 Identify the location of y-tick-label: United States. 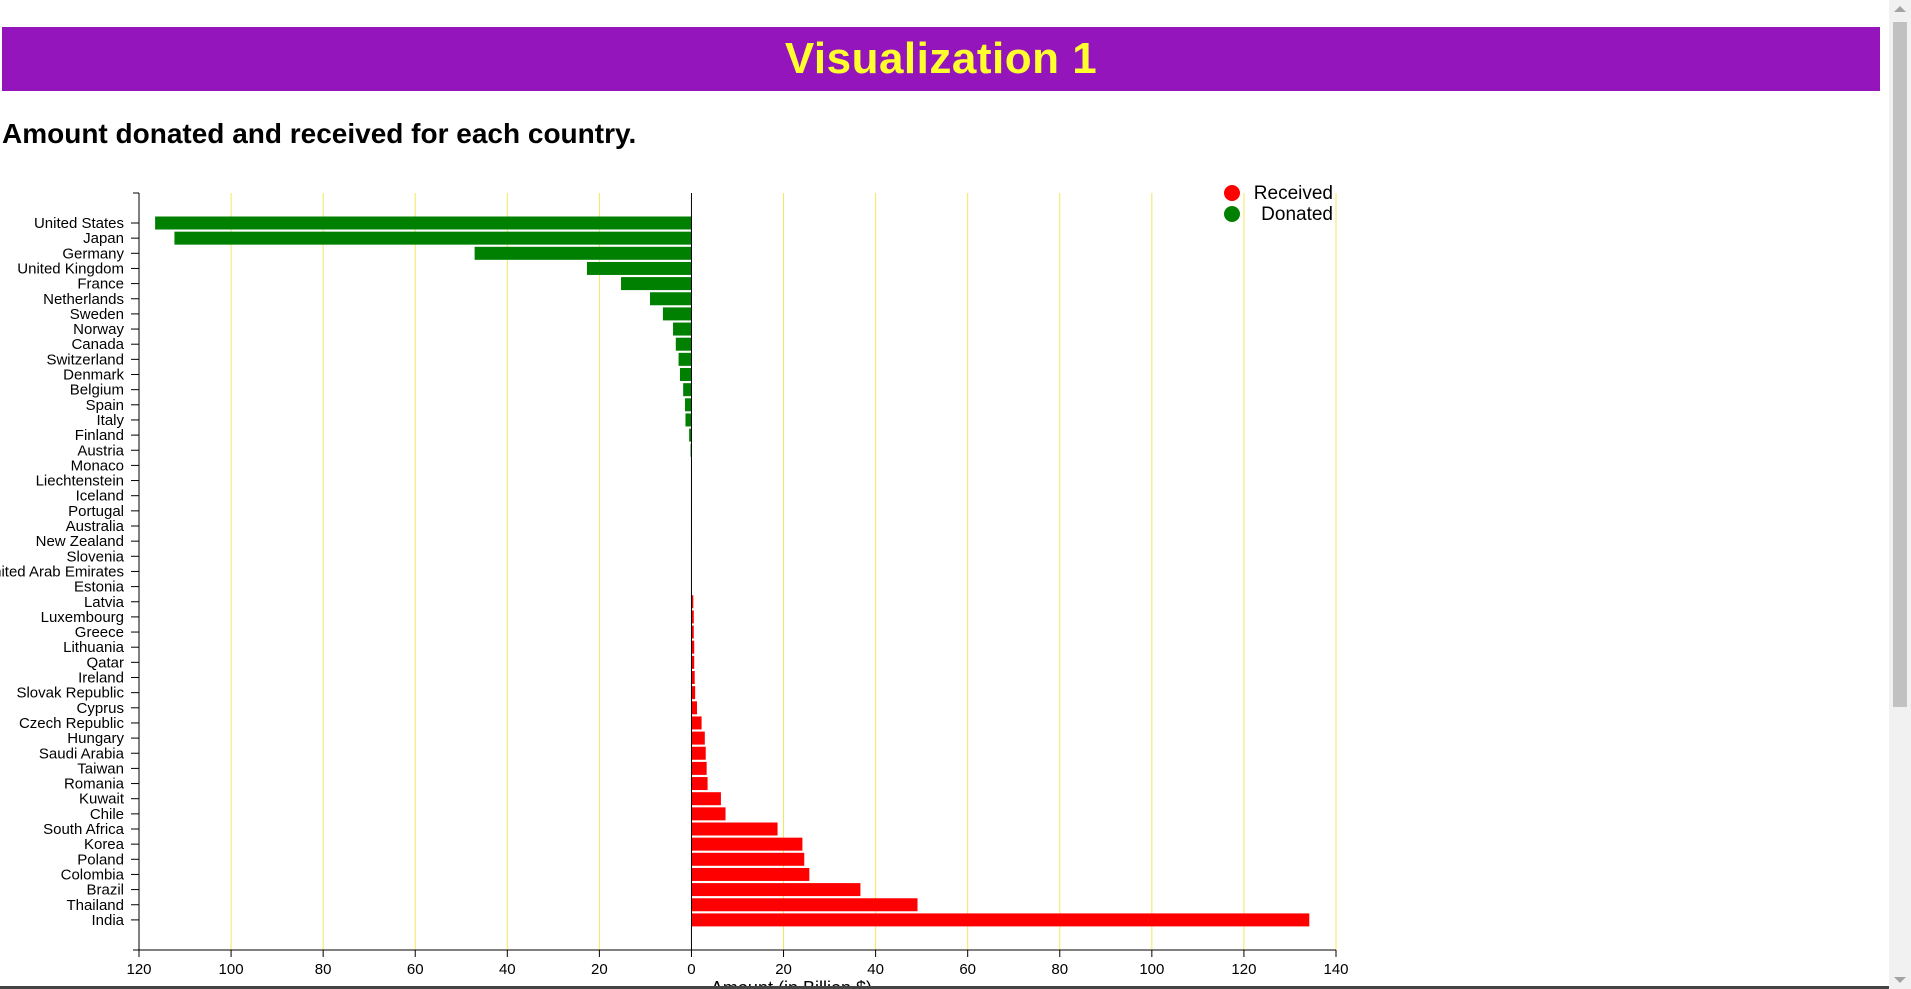
(79, 223).